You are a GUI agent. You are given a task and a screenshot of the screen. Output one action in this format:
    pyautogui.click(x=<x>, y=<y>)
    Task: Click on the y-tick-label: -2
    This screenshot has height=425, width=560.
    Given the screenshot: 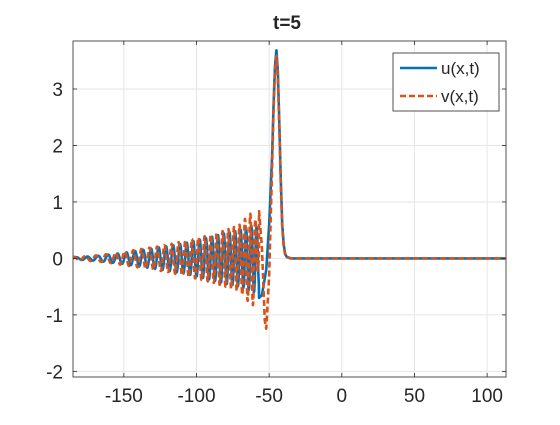 What is the action you would take?
    pyautogui.click(x=54, y=372)
    